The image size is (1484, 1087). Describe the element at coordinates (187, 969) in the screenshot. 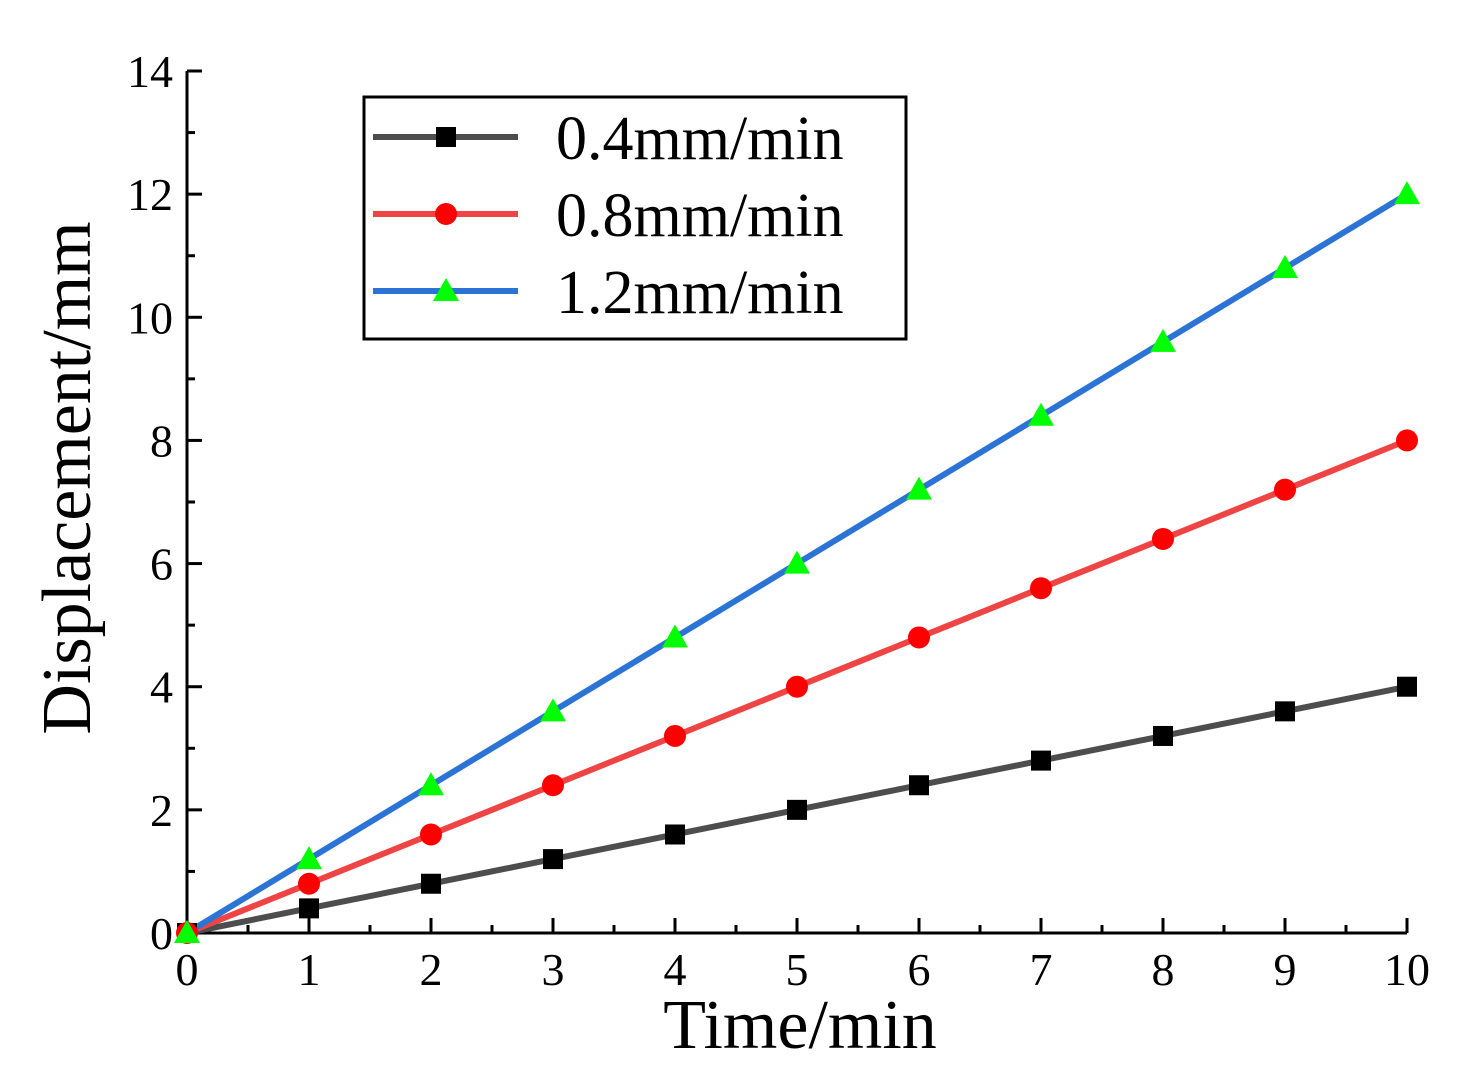

I see `x-tick-label: 0` at that location.